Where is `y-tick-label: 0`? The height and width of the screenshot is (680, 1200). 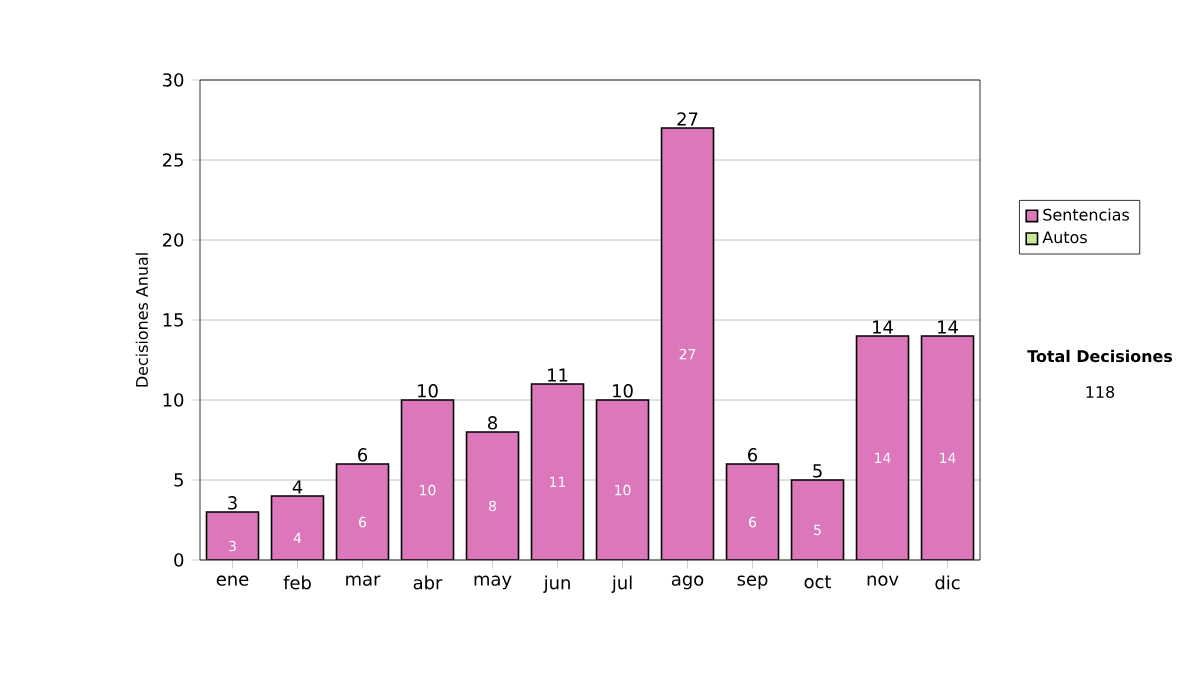
y-tick-label: 0 is located at coordinates (179, 560).